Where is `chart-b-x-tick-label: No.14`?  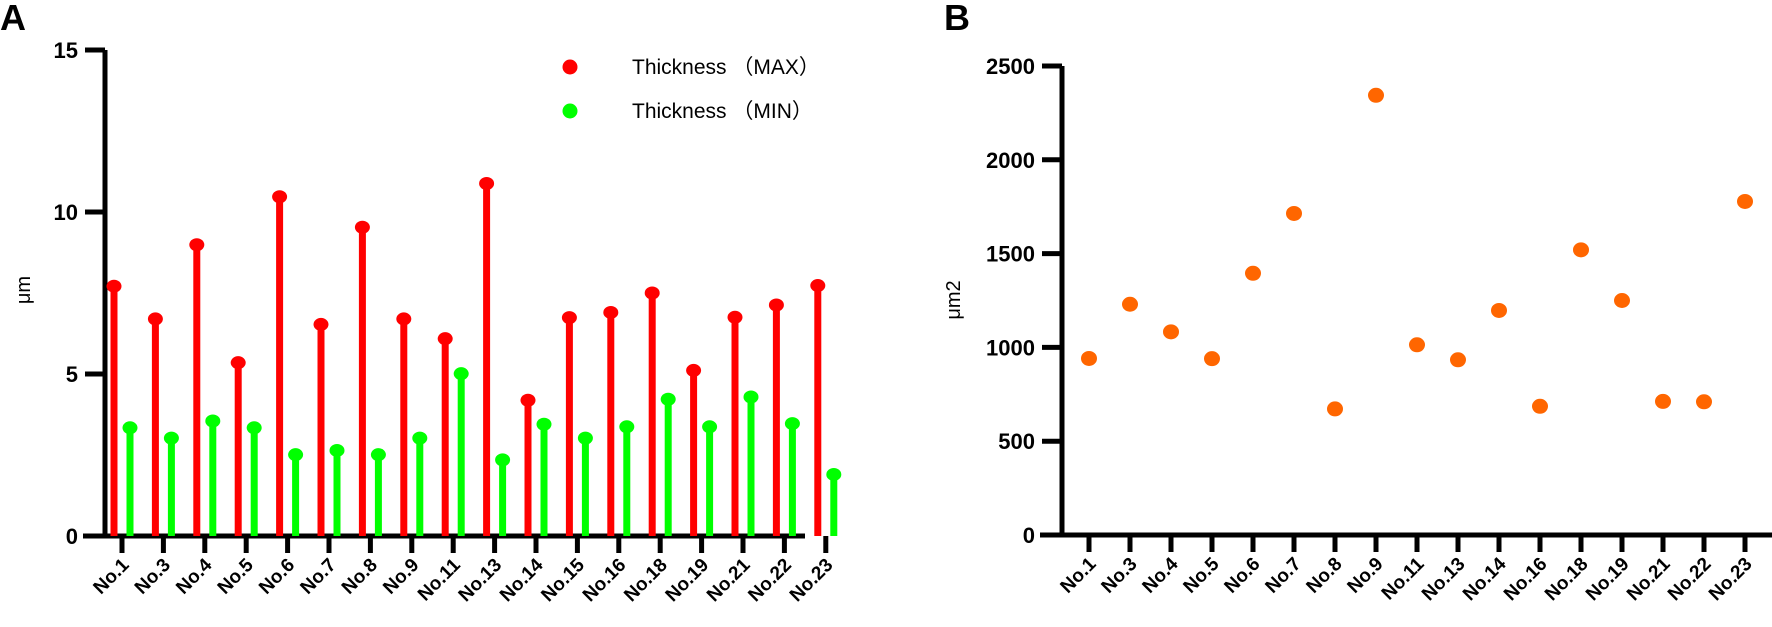 chart-b-x-tick-label: No.14 is located at coordinates (1485, 579).